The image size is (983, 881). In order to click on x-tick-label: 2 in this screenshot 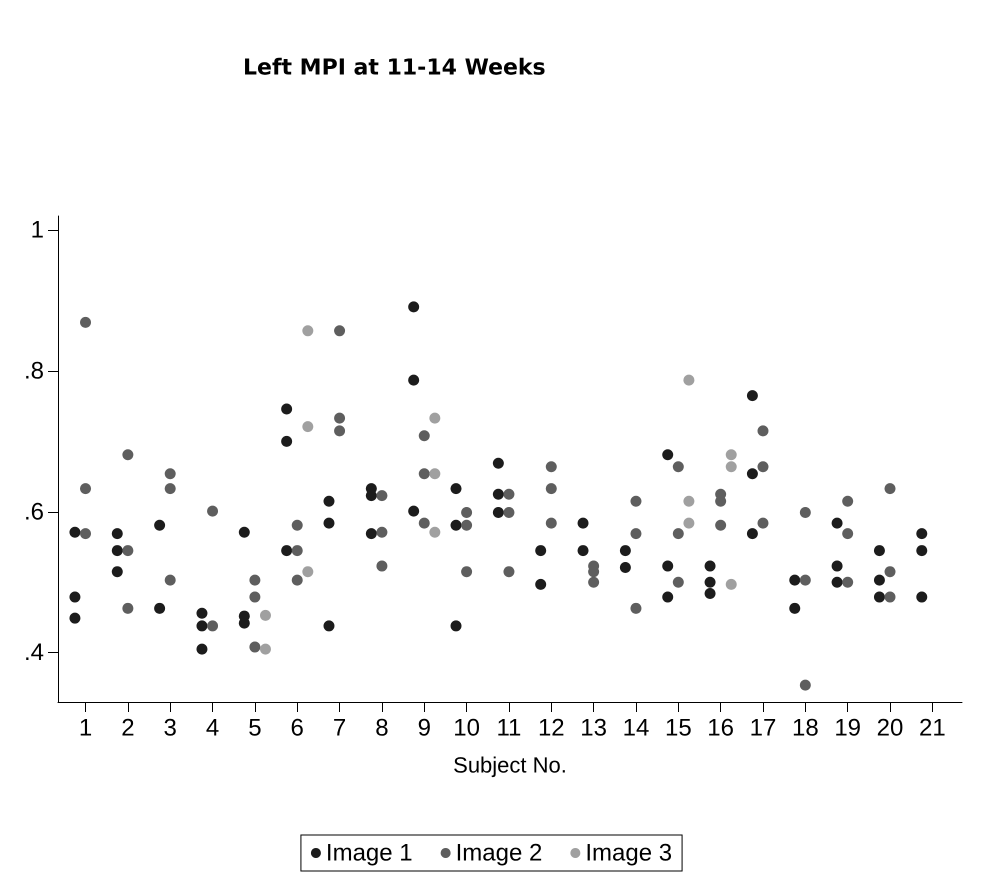, I will do `click(128, 728)`.